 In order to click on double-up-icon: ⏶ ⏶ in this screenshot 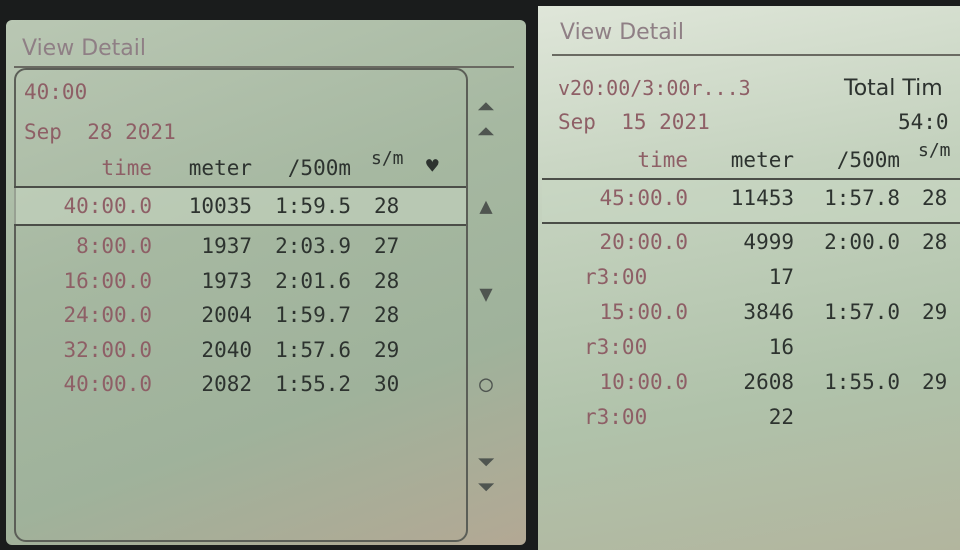, I will do `click(486, 120)`.